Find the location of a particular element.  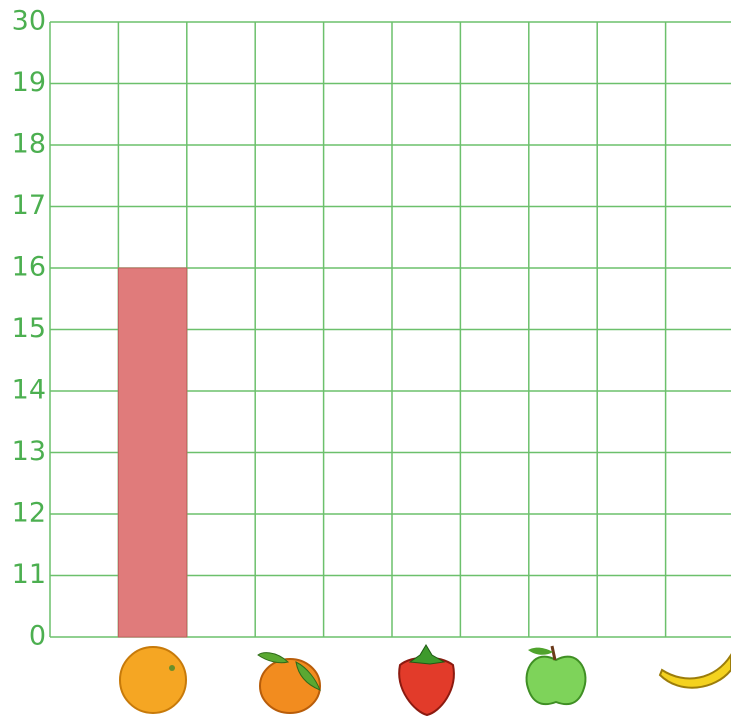

y-tick-label: 19 is located at coordinates (29, 82).